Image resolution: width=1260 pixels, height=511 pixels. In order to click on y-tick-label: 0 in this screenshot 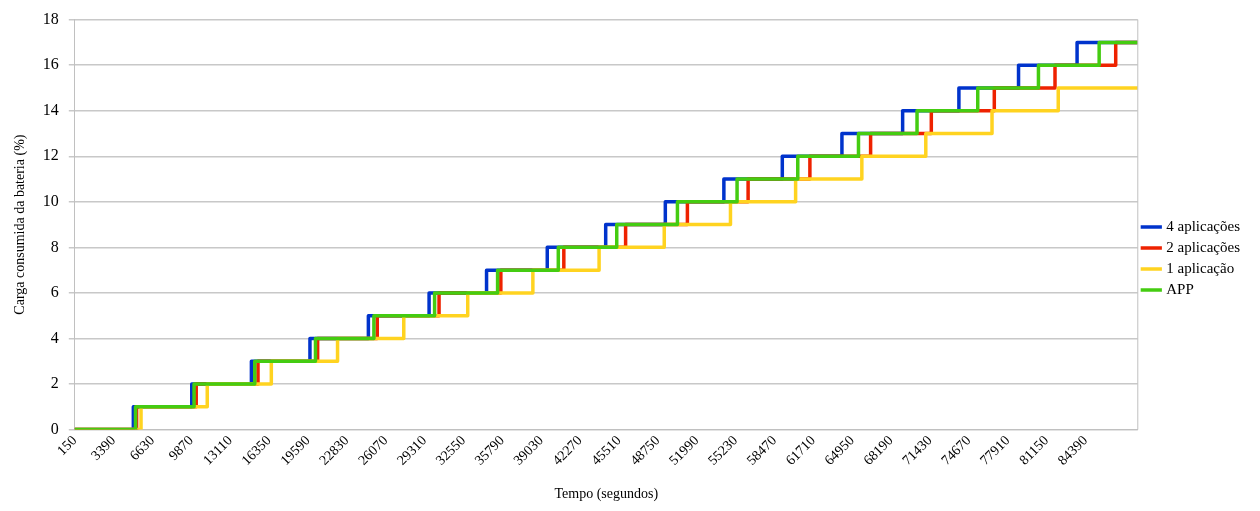, I will do `click(54, 428)`.